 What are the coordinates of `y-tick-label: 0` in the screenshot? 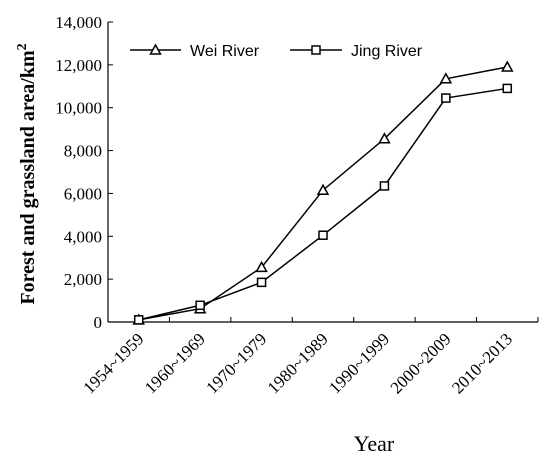 It's located at (98, 322).